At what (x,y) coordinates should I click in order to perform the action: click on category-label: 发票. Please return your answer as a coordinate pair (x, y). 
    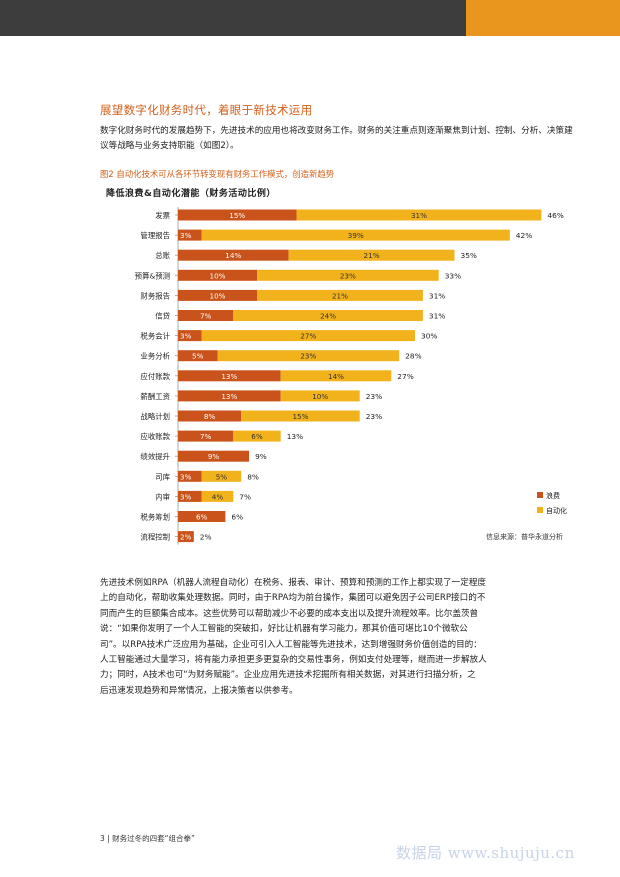
    Looking at the image, I should click on (162, 215).